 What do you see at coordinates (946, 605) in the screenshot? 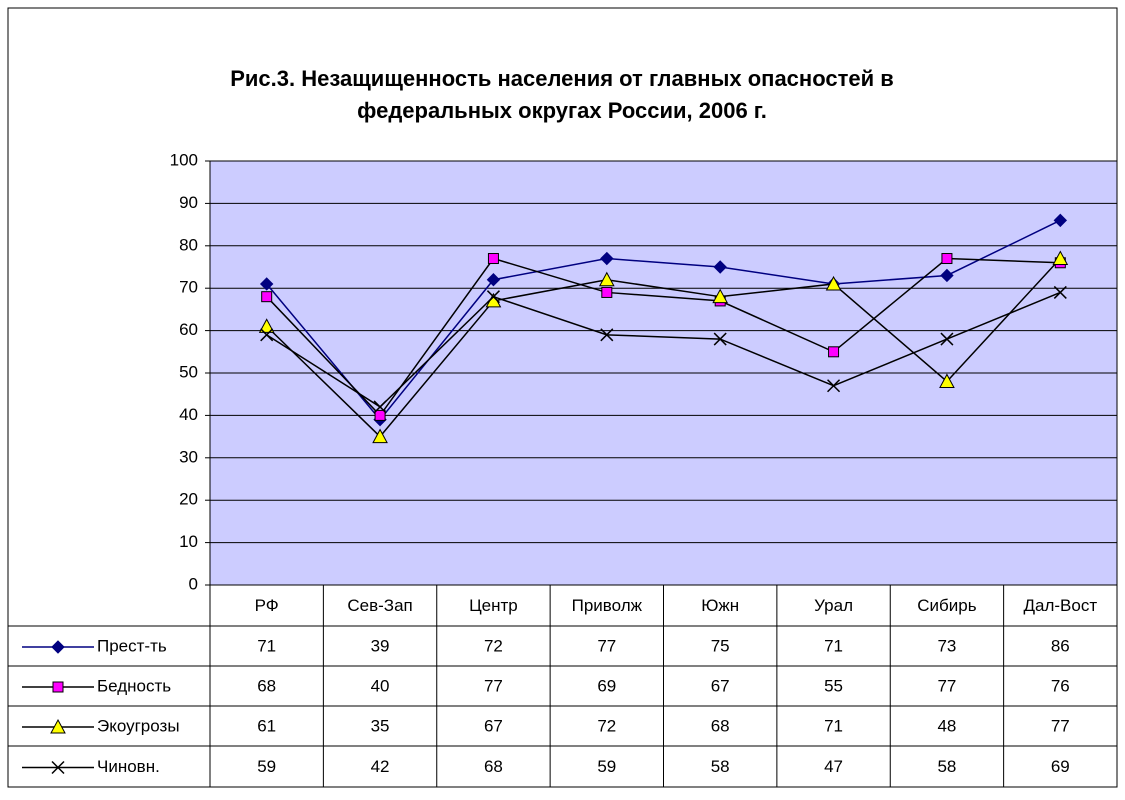
I see `x-tick-label: Сибирь` at bounding box center [946, 605].